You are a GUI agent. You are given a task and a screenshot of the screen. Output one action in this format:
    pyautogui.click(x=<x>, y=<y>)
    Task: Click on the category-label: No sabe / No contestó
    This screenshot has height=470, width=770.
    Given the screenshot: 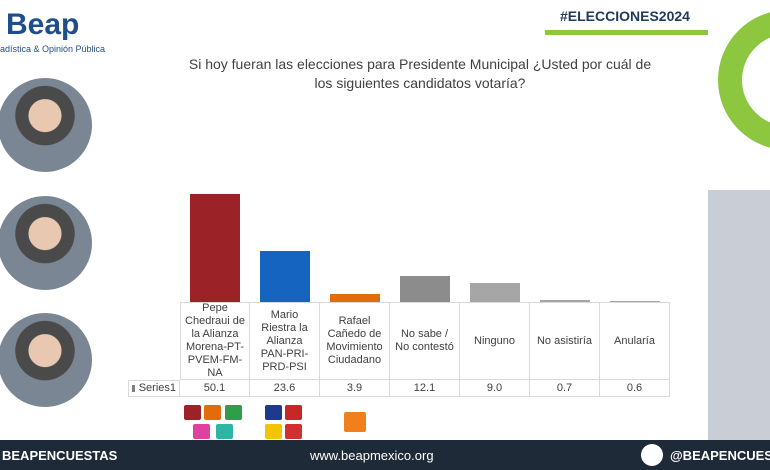 What is the action you would take?
    pyautogui.click(x=425, y=341)
    